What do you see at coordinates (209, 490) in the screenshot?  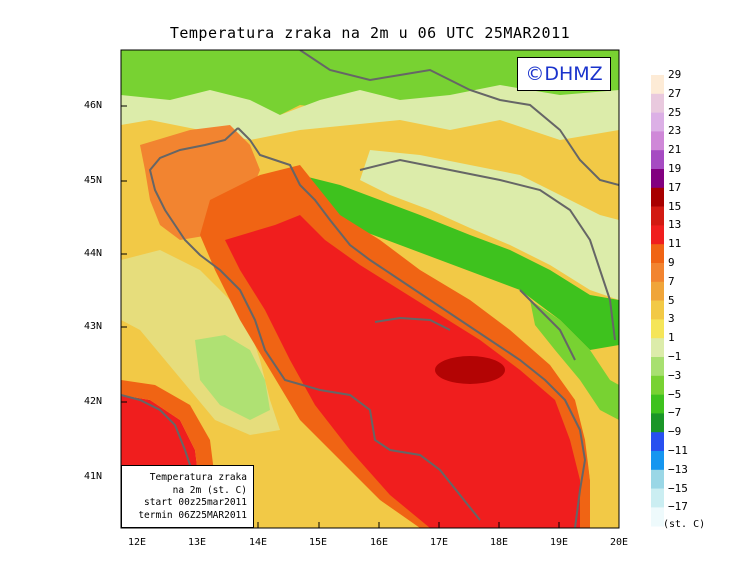 I see `info-line-unit: na 2m (st. C)` at bounding box center [209, 490].